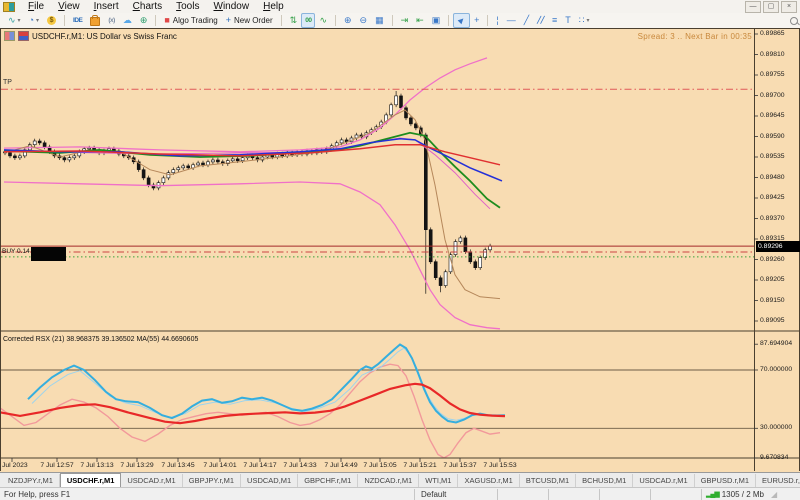 The image size is (800, 500). What do you see at coordinates (455, 494) in the screenshot?
I see `status-profile: Default` at bounding box center [455, 494].